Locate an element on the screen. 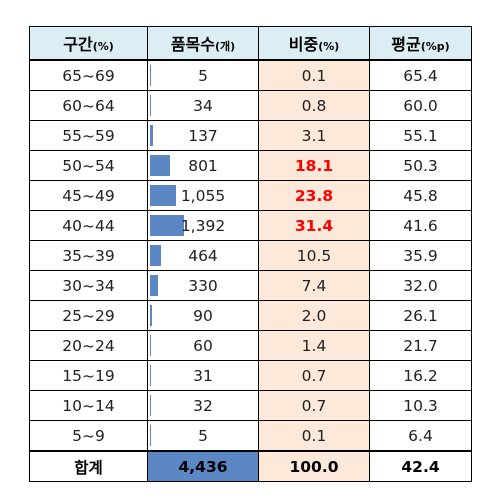 This screenshot has height=503, width=499. table-row: 55~59 137 3.1 55.1 is located at coordinates (250, 135).